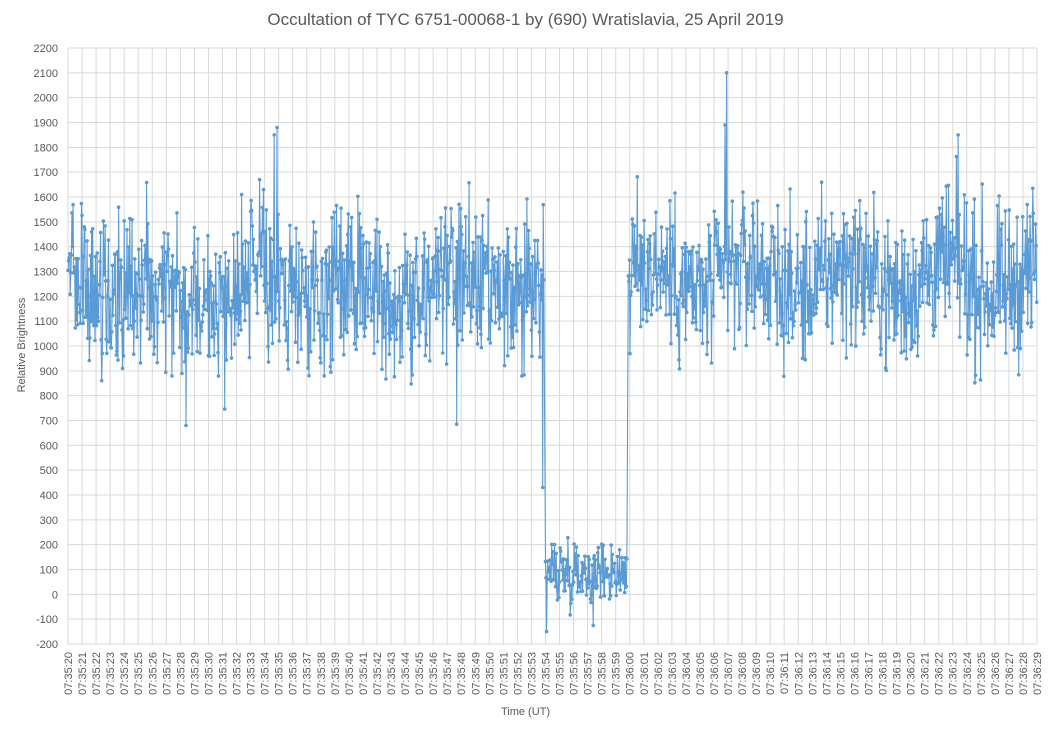  Describe the element at coordinates (49, 397) in the screenshot. I see `y-tick-label: 800` at that location.